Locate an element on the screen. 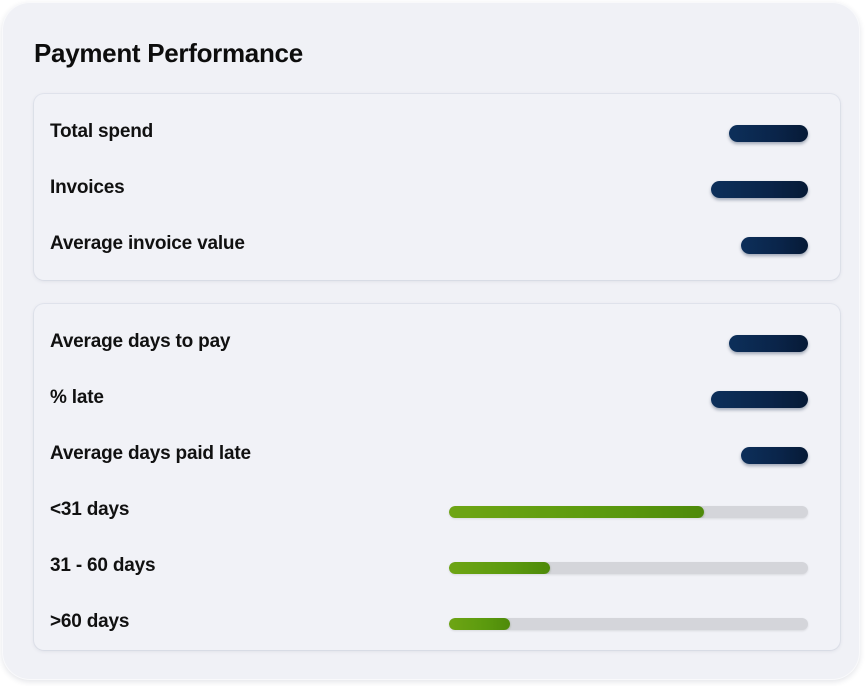 Image resolution: width=866 pixels, height=686 pixels. total-spend-value-redacted is located at coordinates (768, 133).